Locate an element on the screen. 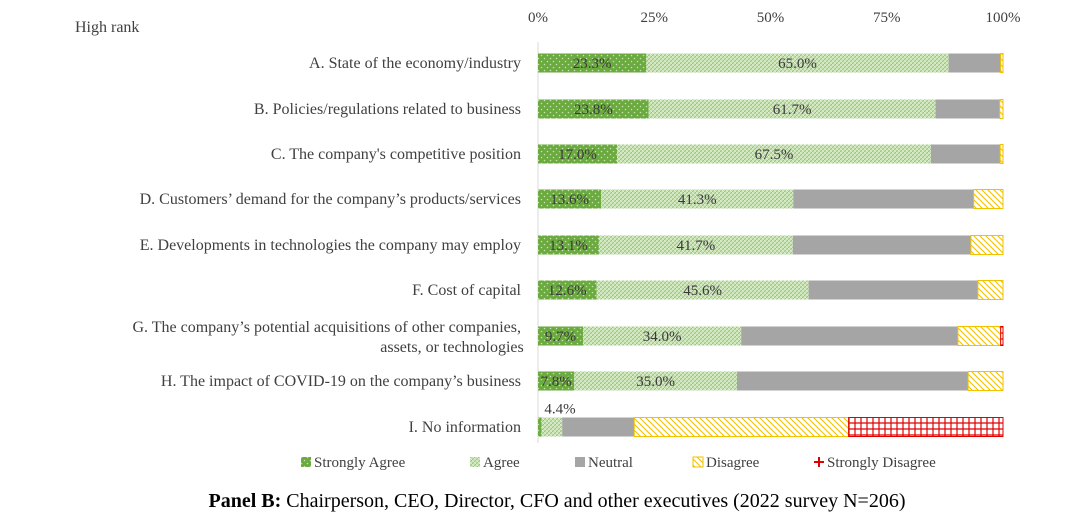 This screenshot has height=524, width=1080. legend-swatch-disagree is located at coordinates (698, 462).